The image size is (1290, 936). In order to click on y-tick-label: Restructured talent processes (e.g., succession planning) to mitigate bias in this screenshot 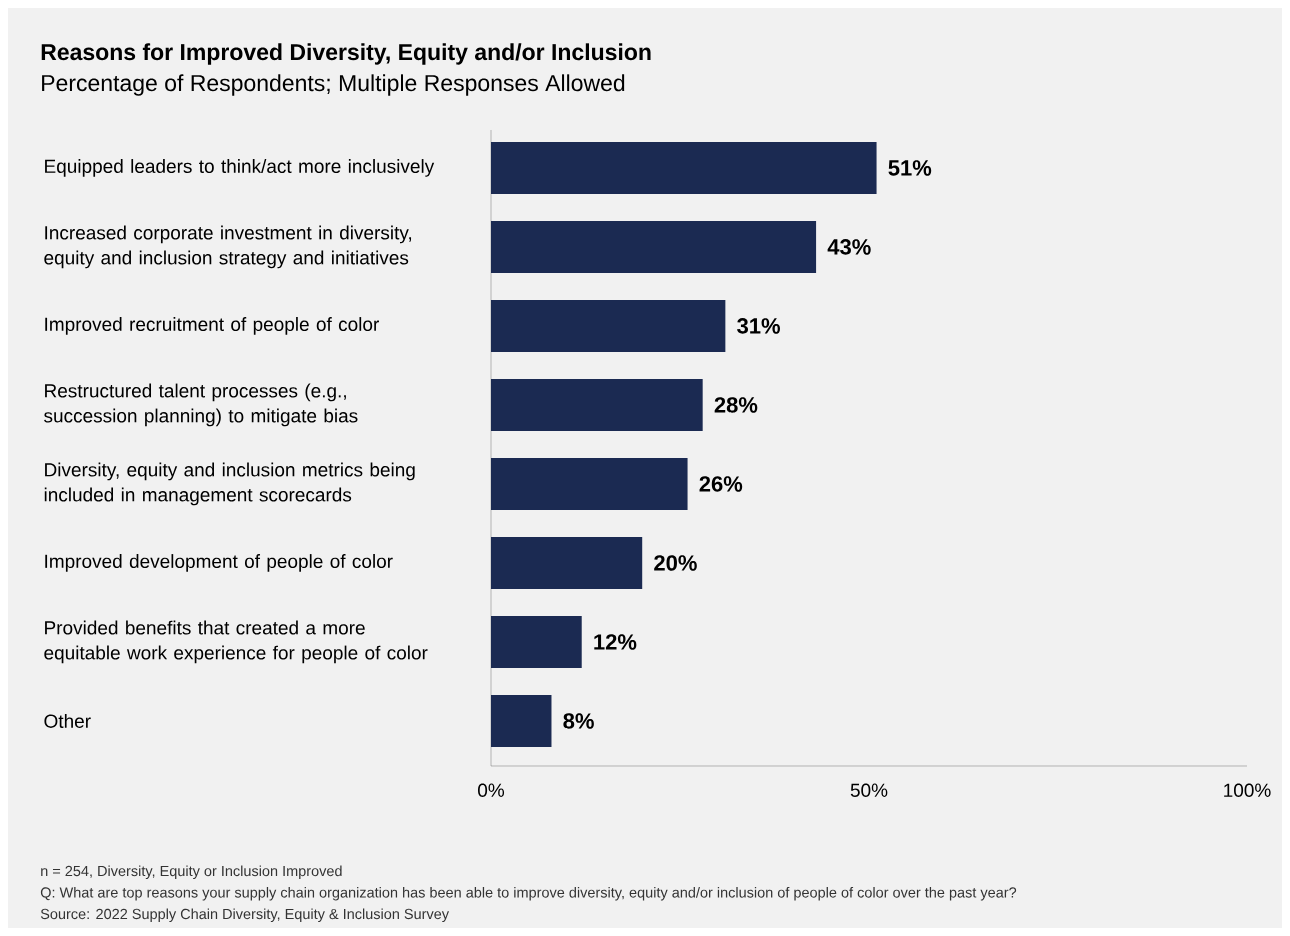, I will do `click(201, 405)`.